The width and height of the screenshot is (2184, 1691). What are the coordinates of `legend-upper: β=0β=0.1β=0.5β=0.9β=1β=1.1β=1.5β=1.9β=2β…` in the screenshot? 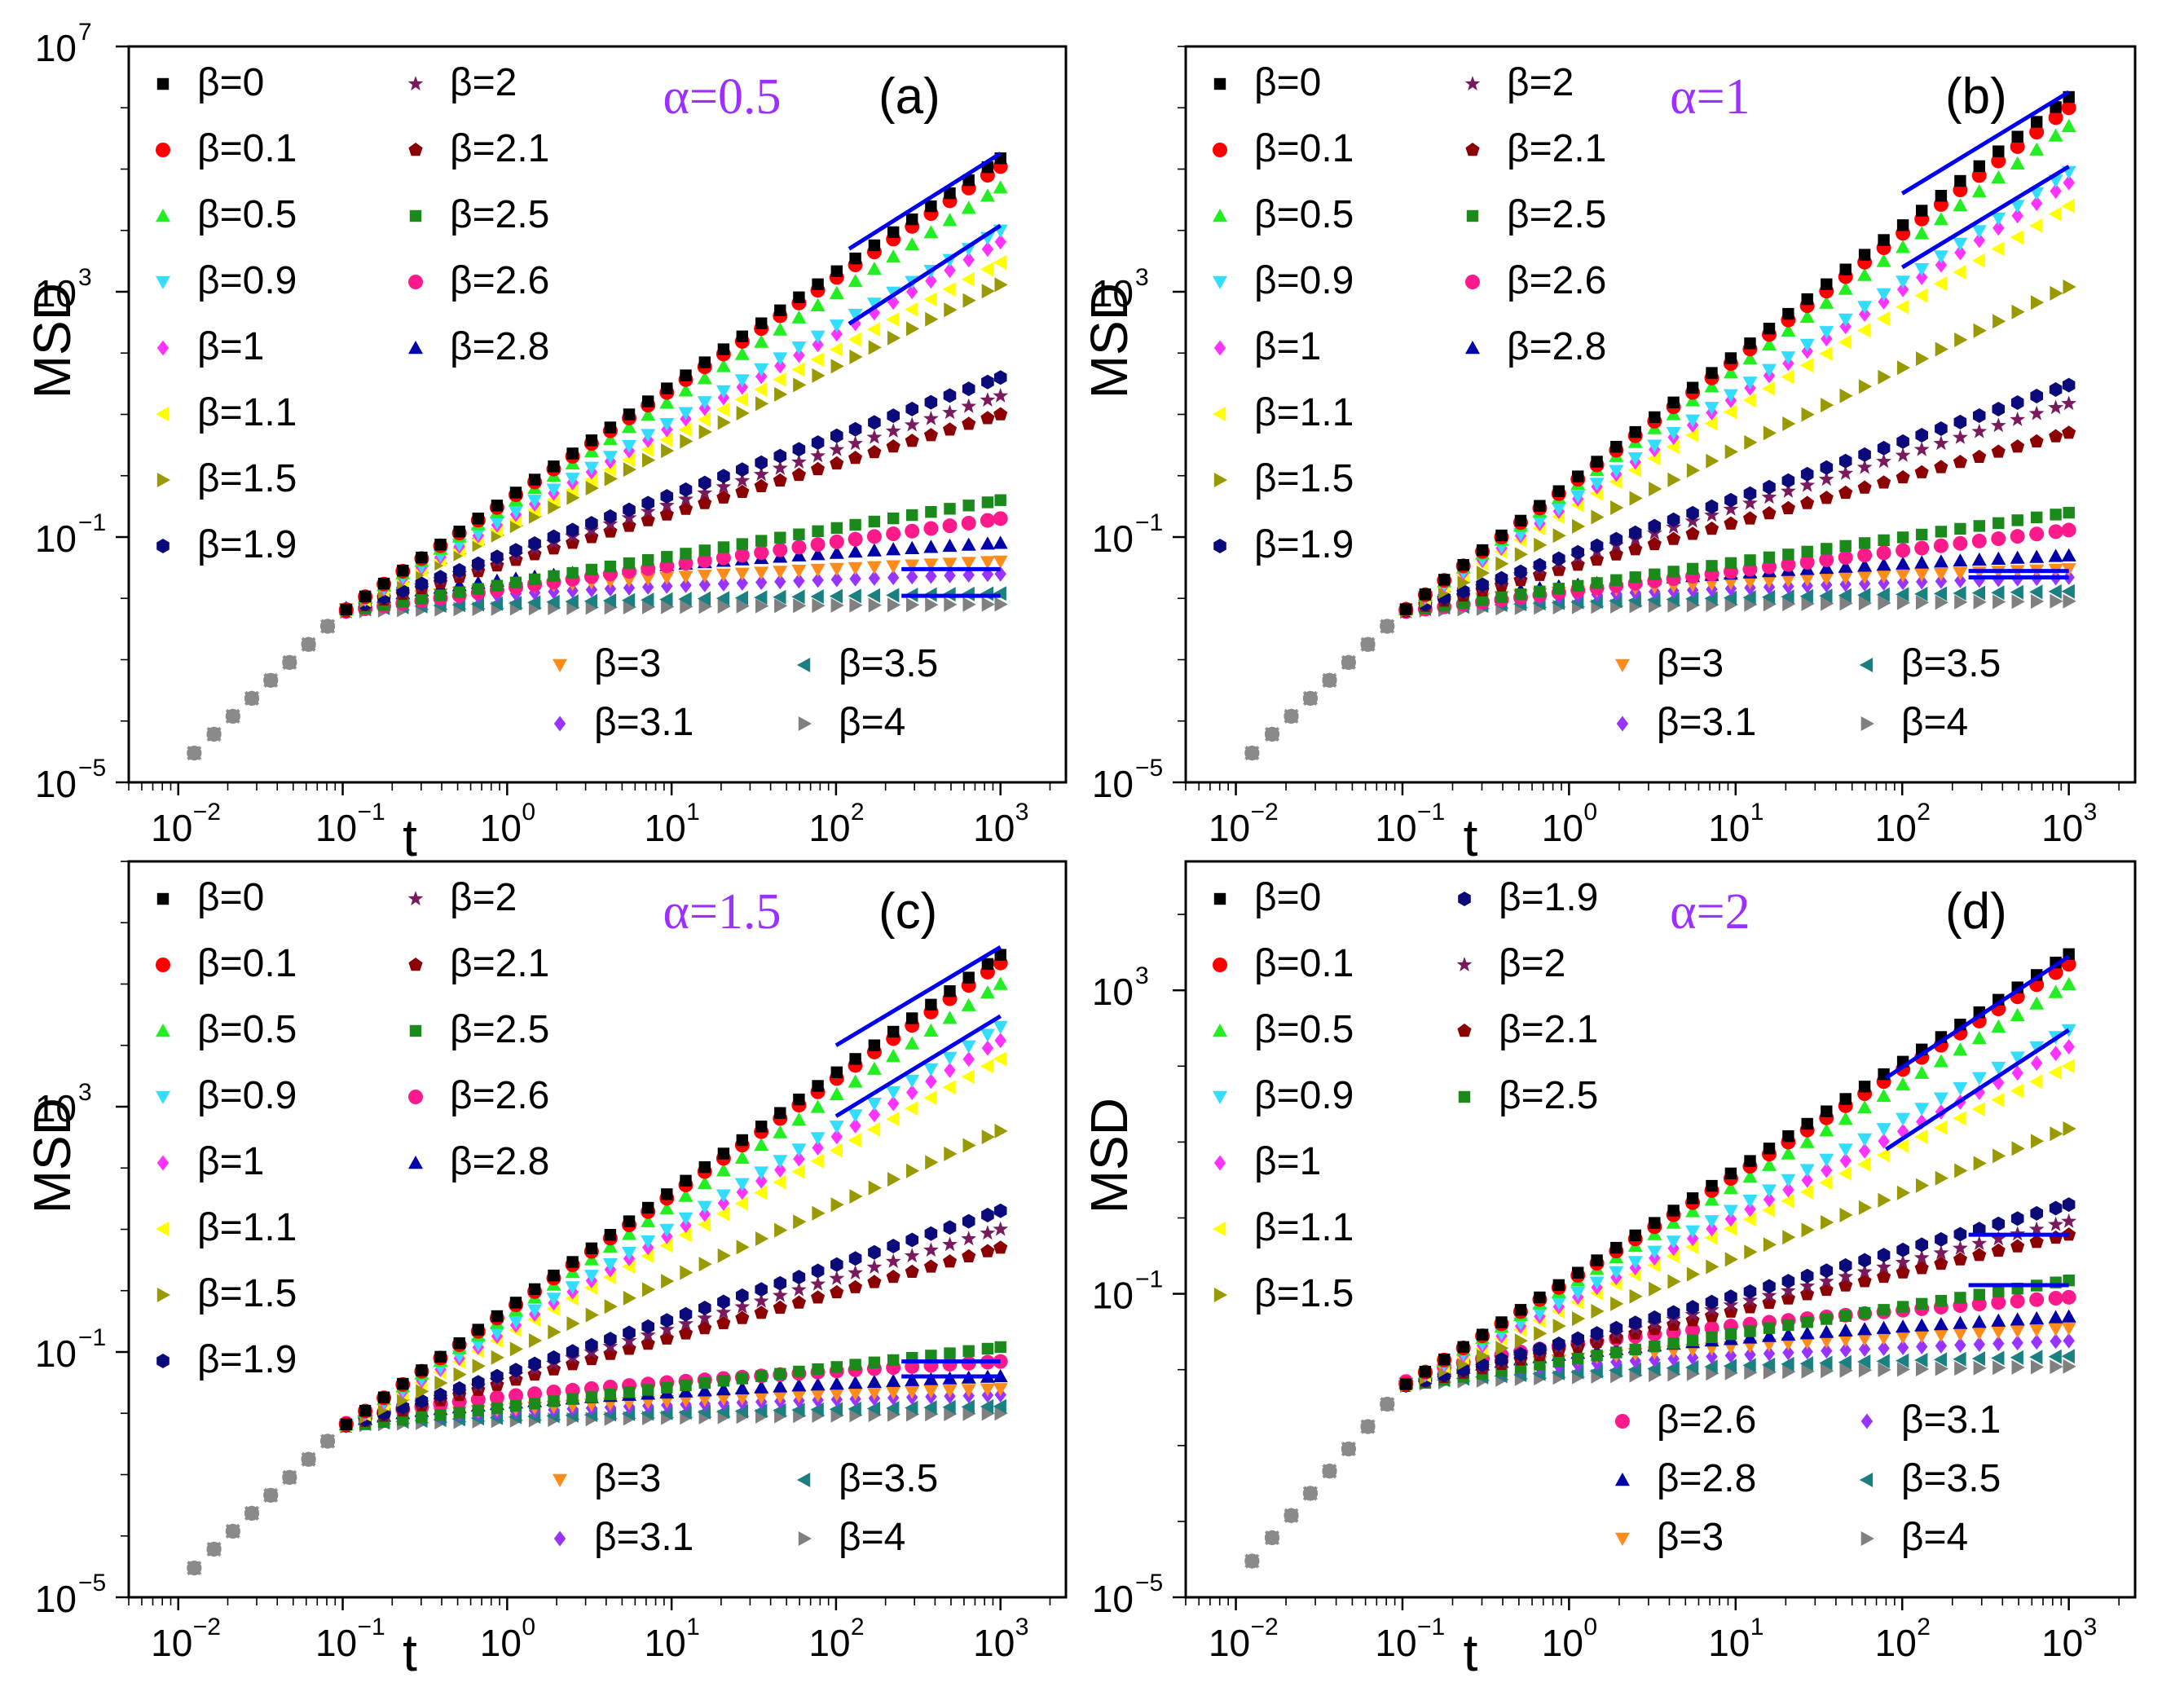 It's located at (353, 1128).